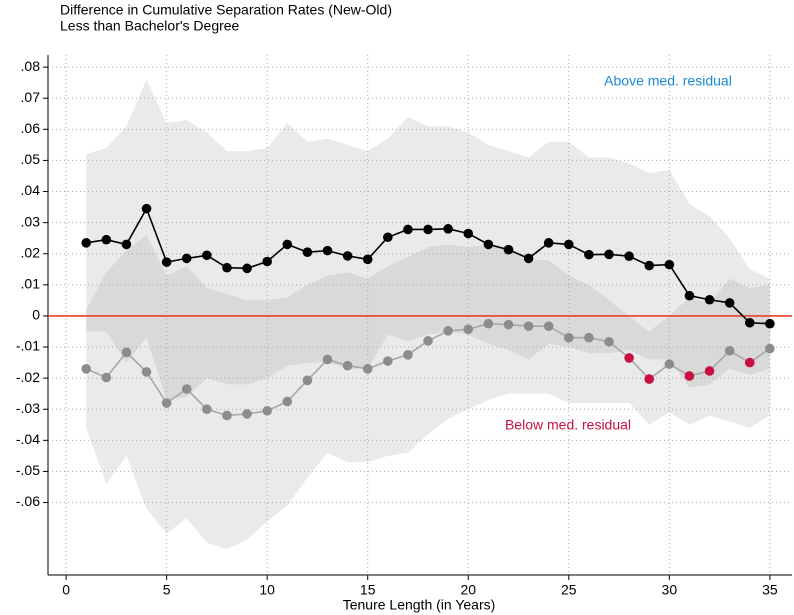 This screenshot has height=615, width=794. What do you see at coordinates (31, 97) in the screenshot?
I see `y-tick-label: .07` at bounding box center [31, 97].